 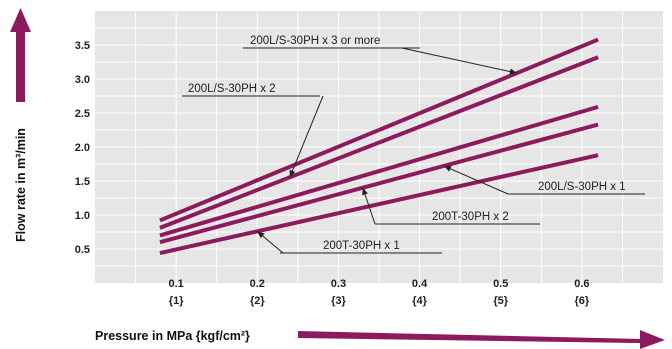 What do you see at coordinates (470, 217) in the screenshot?
I see `annotation-label: 200T-30PH x 2` at bounding box center [470, 217].